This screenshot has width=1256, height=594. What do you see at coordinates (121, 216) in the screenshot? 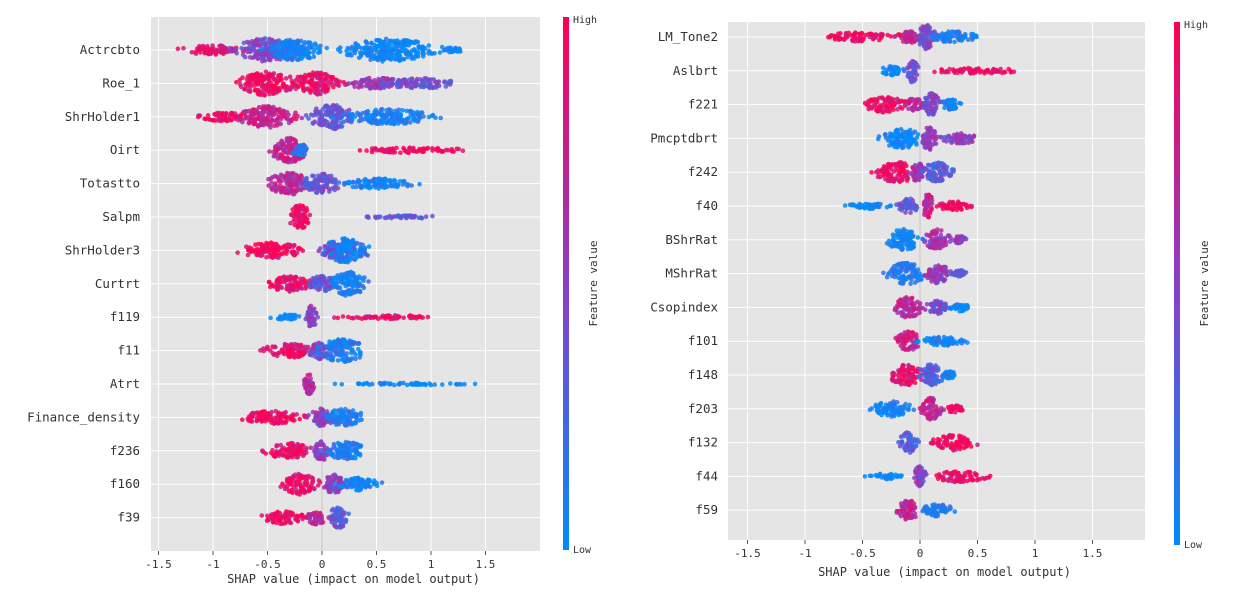
I see `feature-label: Salpm` at bounding box center [121, 216].